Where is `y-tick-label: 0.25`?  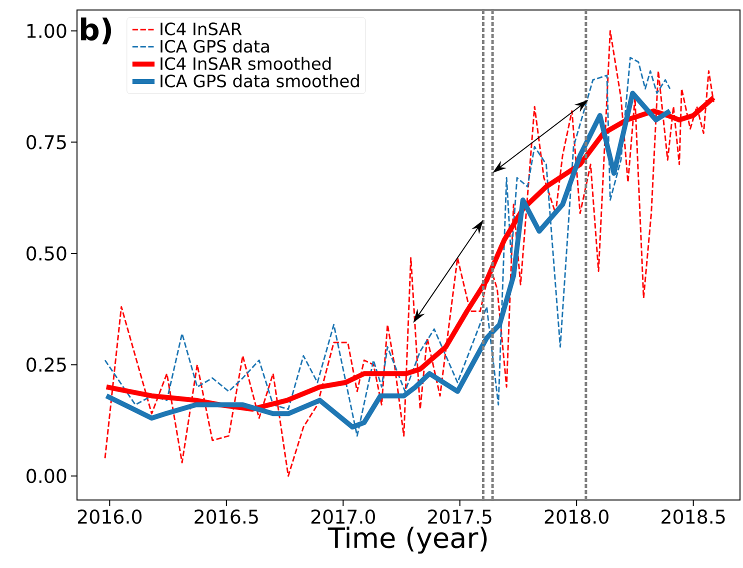 y-tick-label: 0.25 is located at coordinates (46, 365).